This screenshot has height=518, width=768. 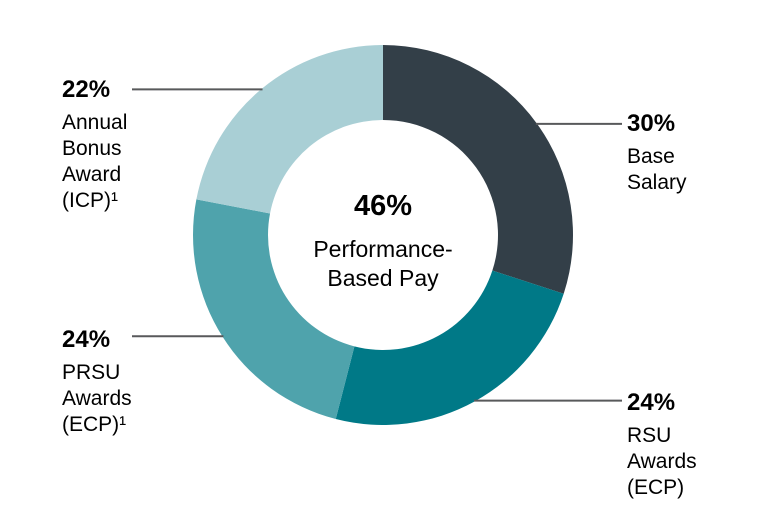 I want to click on prsu-awards-label: PRSU Awards (ECP)¹, so click(x=97, y=398).